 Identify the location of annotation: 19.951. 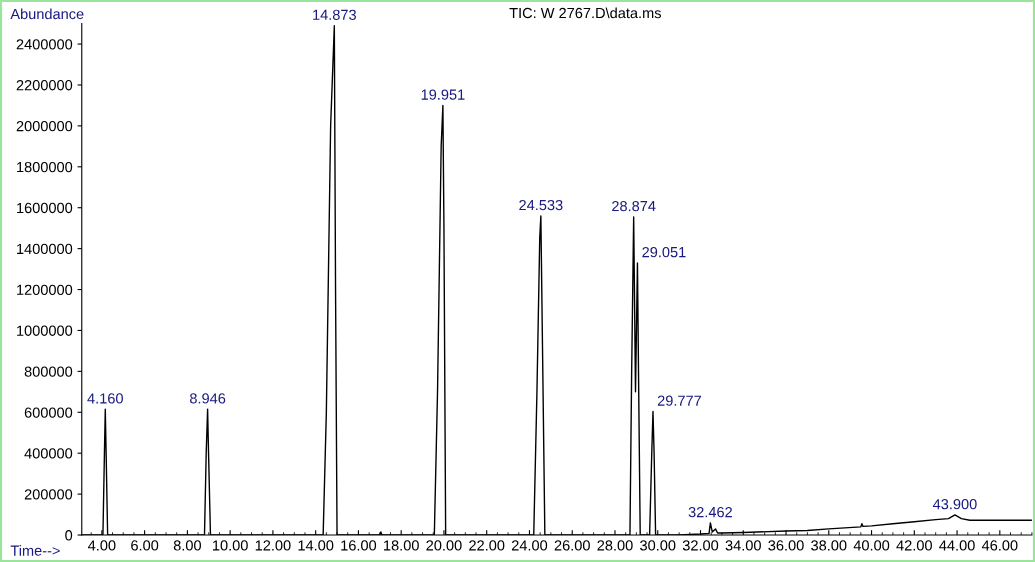
(443, 94).